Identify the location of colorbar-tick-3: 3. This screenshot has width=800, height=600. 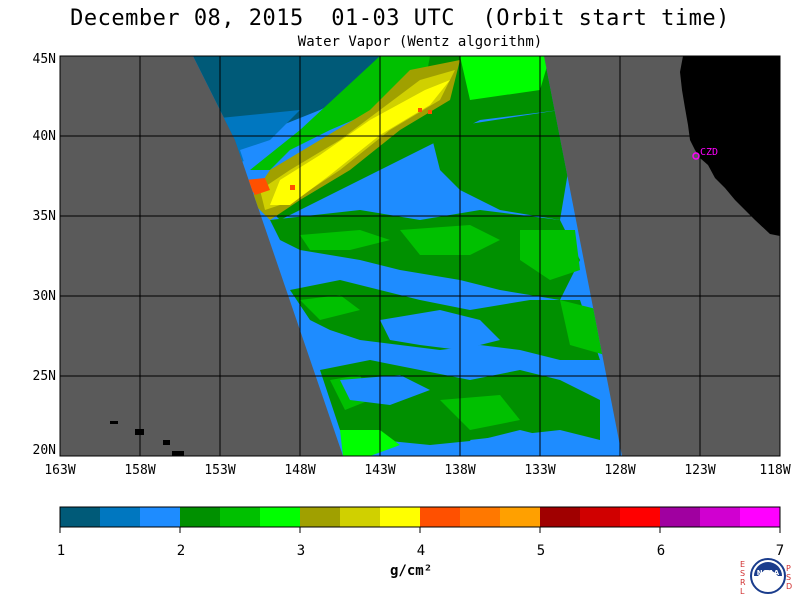
(301, 551).